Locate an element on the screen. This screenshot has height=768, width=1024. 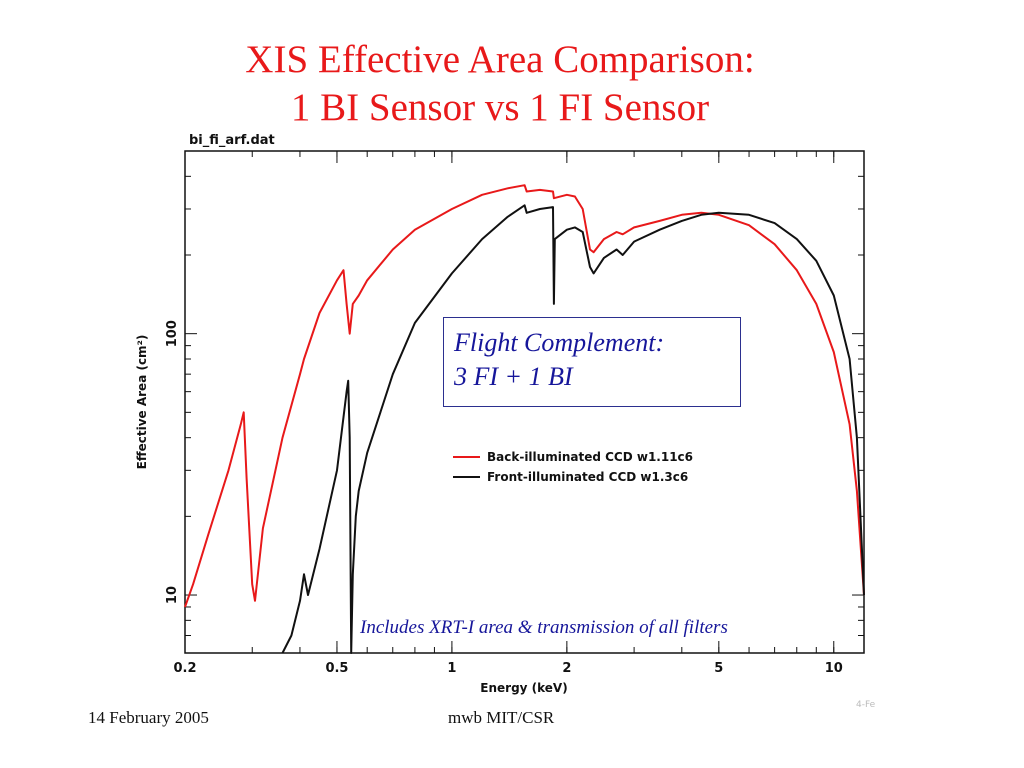
x-tick-label: 0.5 is located at coordinates (336, 668).